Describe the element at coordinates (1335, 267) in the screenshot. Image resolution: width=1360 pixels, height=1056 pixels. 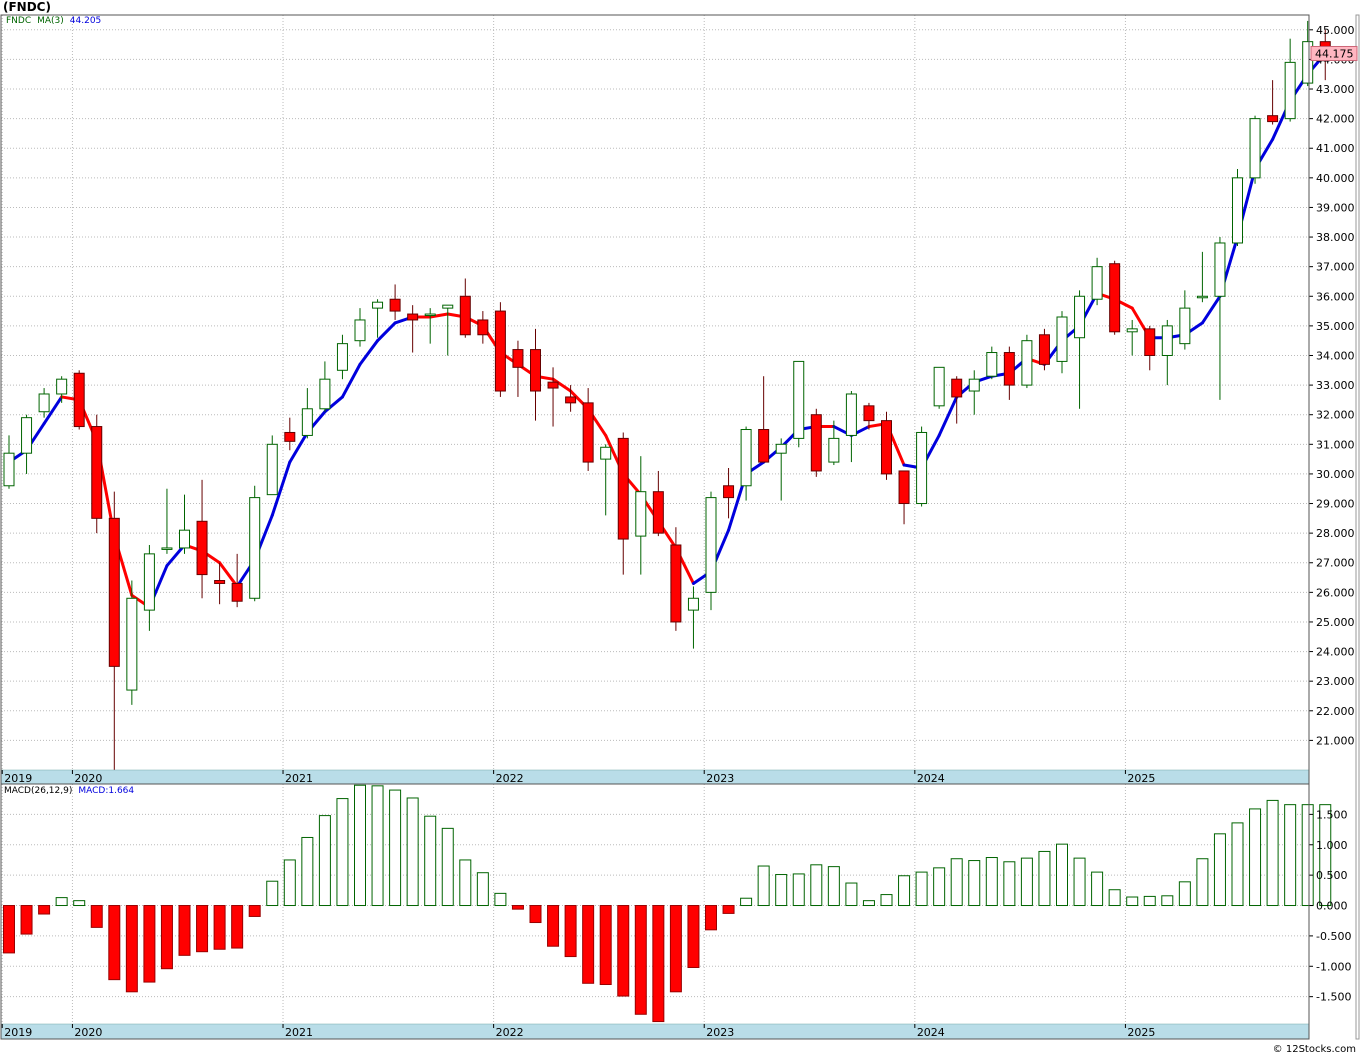
I see `price-y-tick-label: 37.000` at that location.